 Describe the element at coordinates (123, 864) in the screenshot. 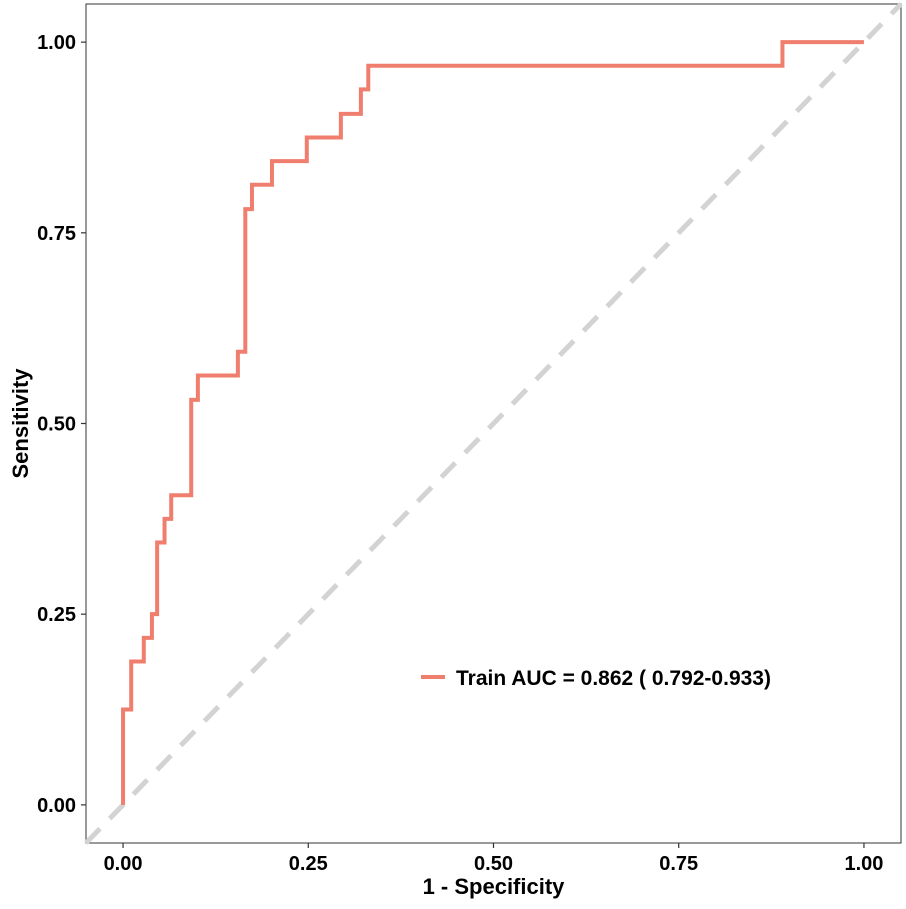

I see `x-tick-label: 0.00` at that location.